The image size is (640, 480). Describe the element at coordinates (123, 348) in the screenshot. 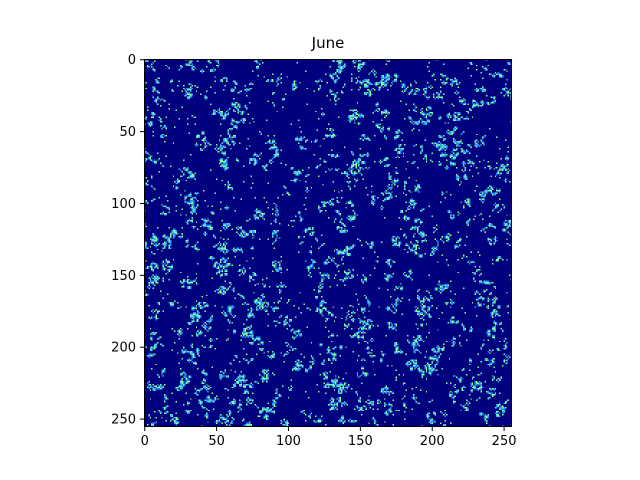

I see `y-tick-label: 200` at that location.